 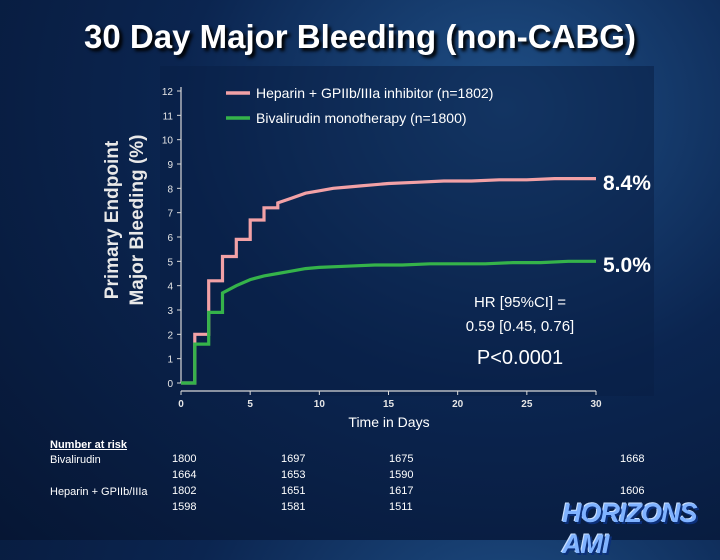 I want to click on risk-table-value: 1675, so click(x=401, y=459).